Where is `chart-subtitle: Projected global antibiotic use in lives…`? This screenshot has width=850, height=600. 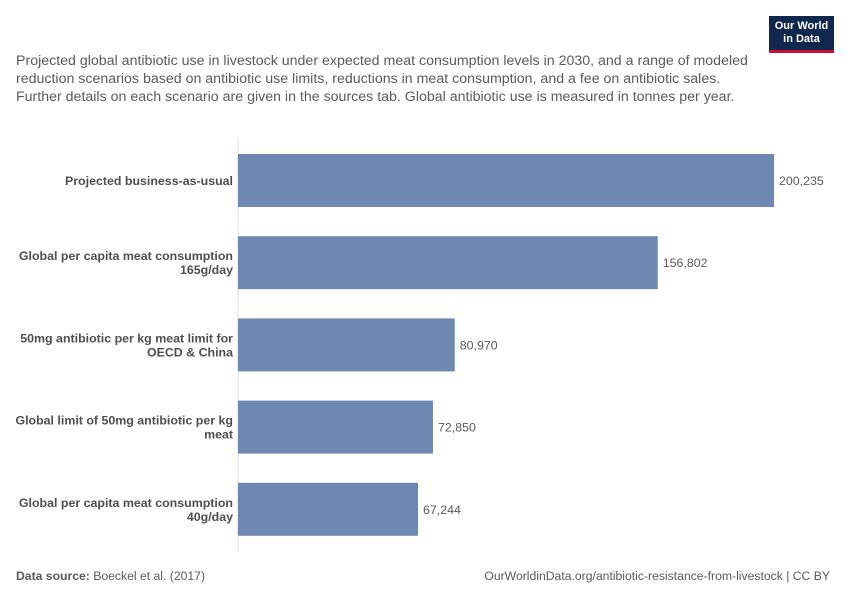
chart-subtitle: Projected global antibiotic use in lives… is located at coordinates (382, 79).